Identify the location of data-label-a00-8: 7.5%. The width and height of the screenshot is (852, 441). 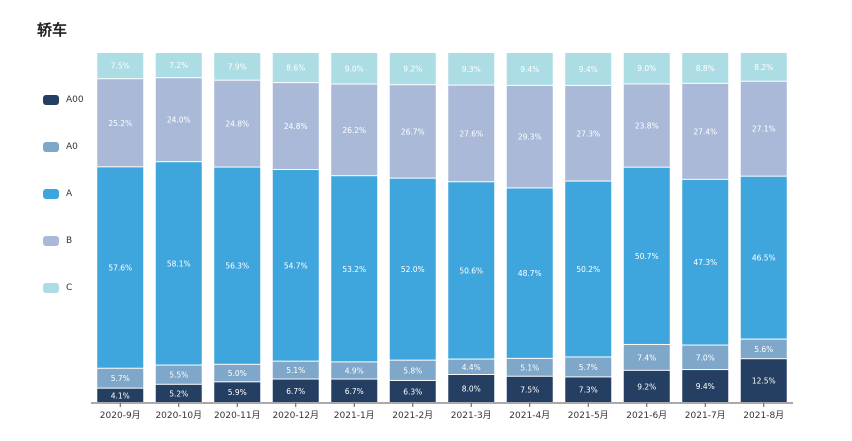
(529, 389).